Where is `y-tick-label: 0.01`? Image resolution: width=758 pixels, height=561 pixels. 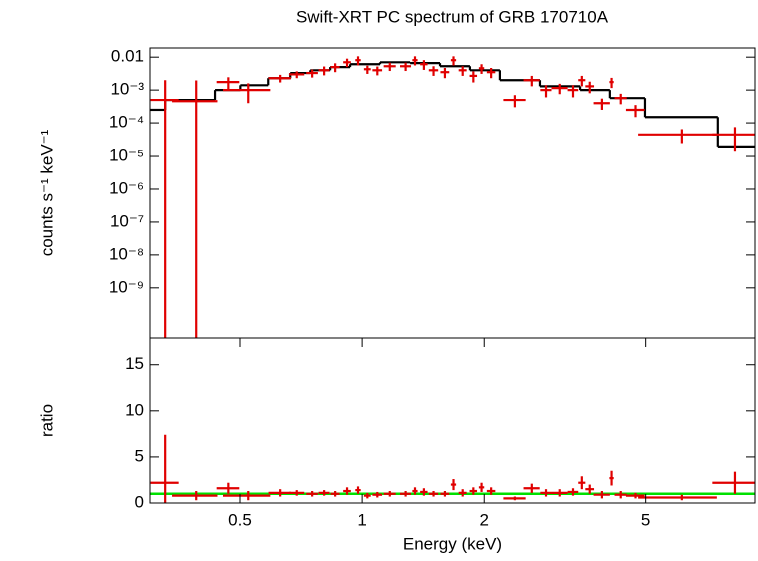 y-tick-label: 0.01 is located at coordinates (127, 56).